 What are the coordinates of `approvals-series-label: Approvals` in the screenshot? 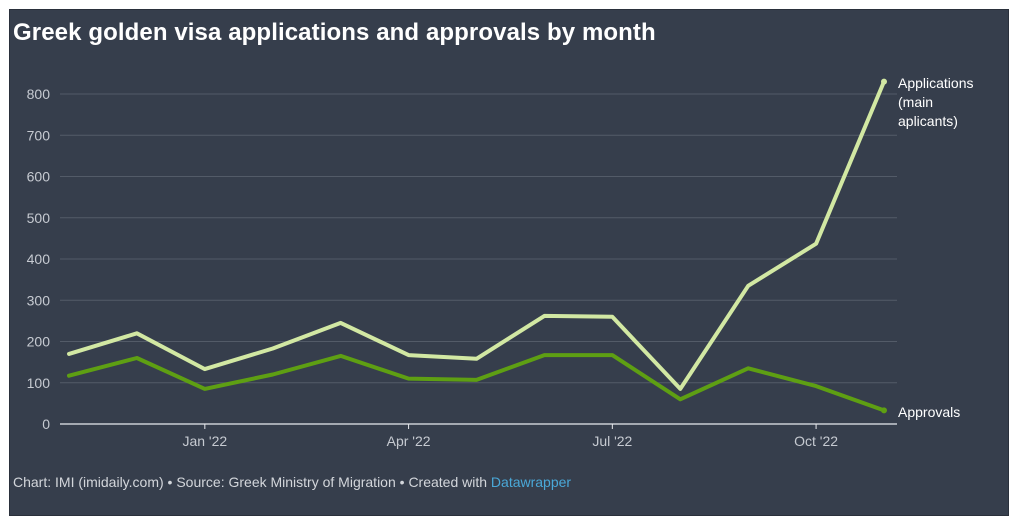 It's located at (929, 412).